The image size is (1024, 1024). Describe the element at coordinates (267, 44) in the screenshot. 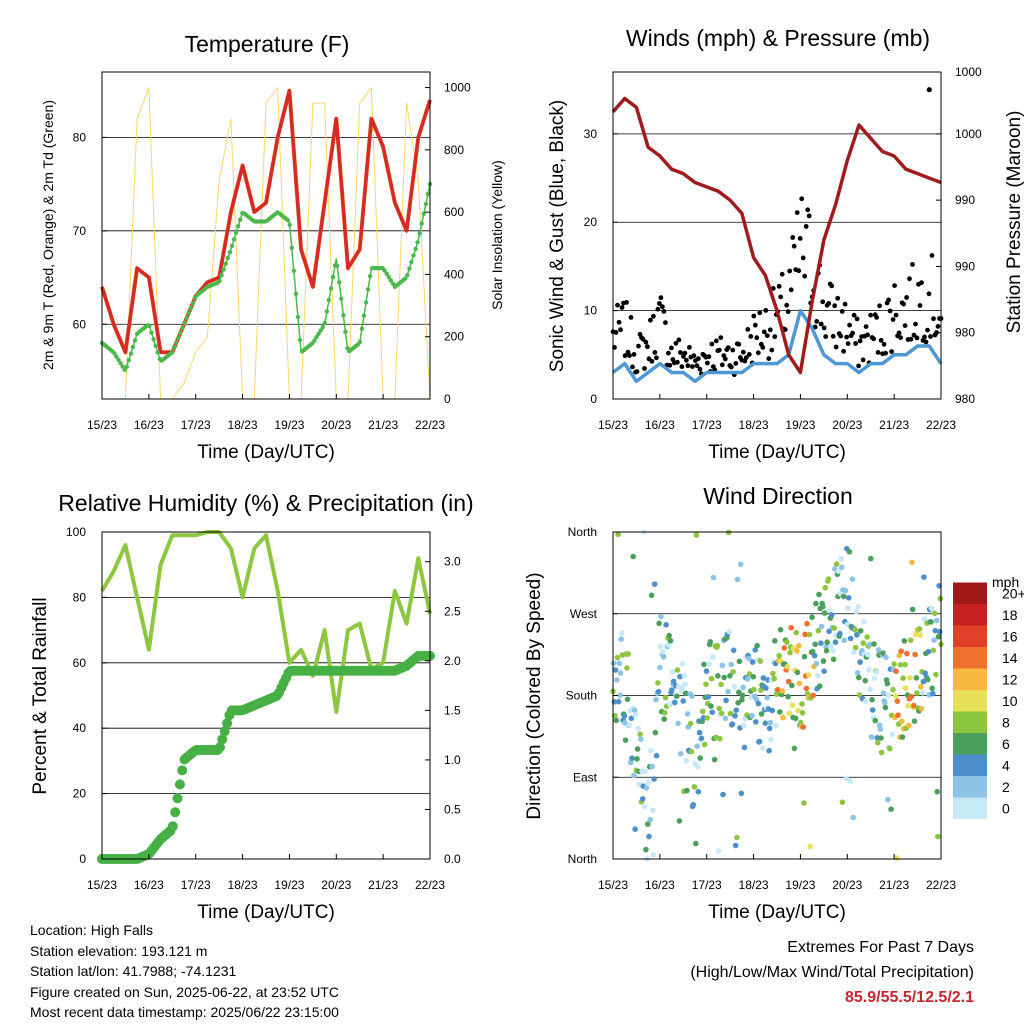

I see `temperature-title: Temperature (F)` at that location.